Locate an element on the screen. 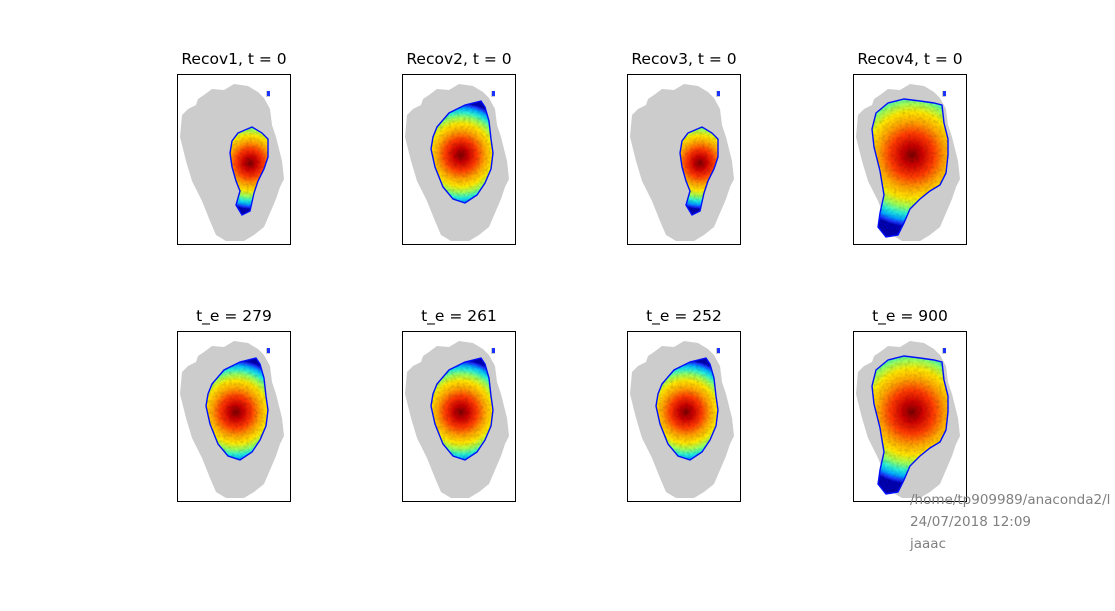 The height and width of the screenshot is (611, 1115). panel-title-5: t_e = 279 is located at coordinates (234, 316).